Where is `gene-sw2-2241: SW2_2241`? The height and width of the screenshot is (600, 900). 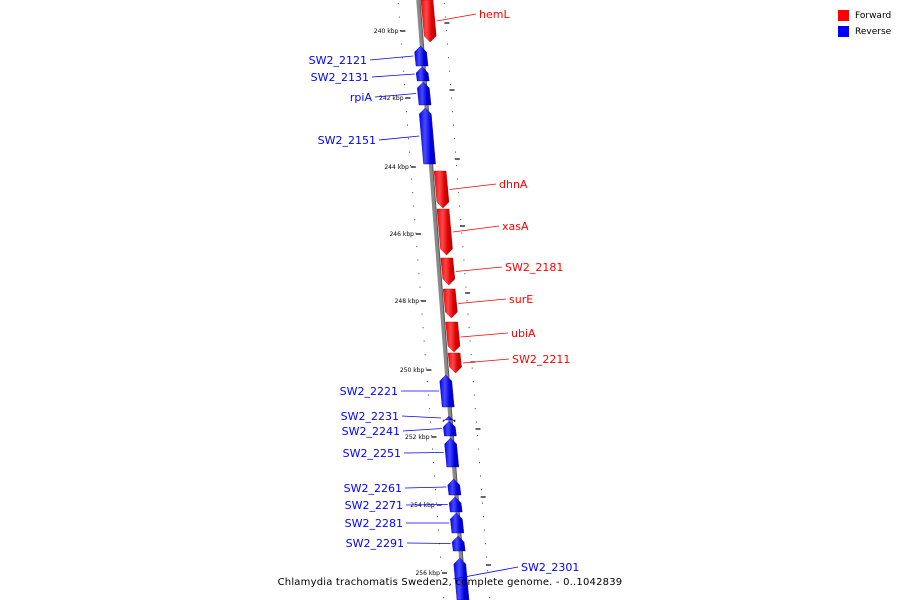 gene-sw2-2241: SW2_2241 is located at coordinates (399, 429).